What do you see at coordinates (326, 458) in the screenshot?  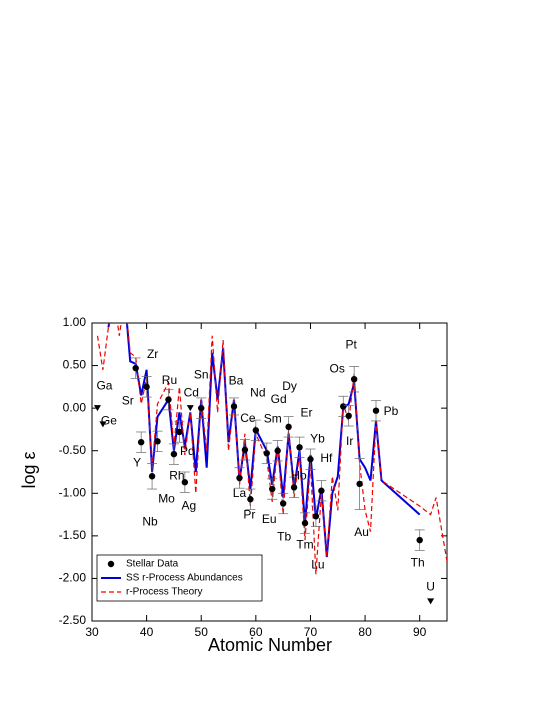 I see `element-label: Hf` at bounding box center [326, 458].